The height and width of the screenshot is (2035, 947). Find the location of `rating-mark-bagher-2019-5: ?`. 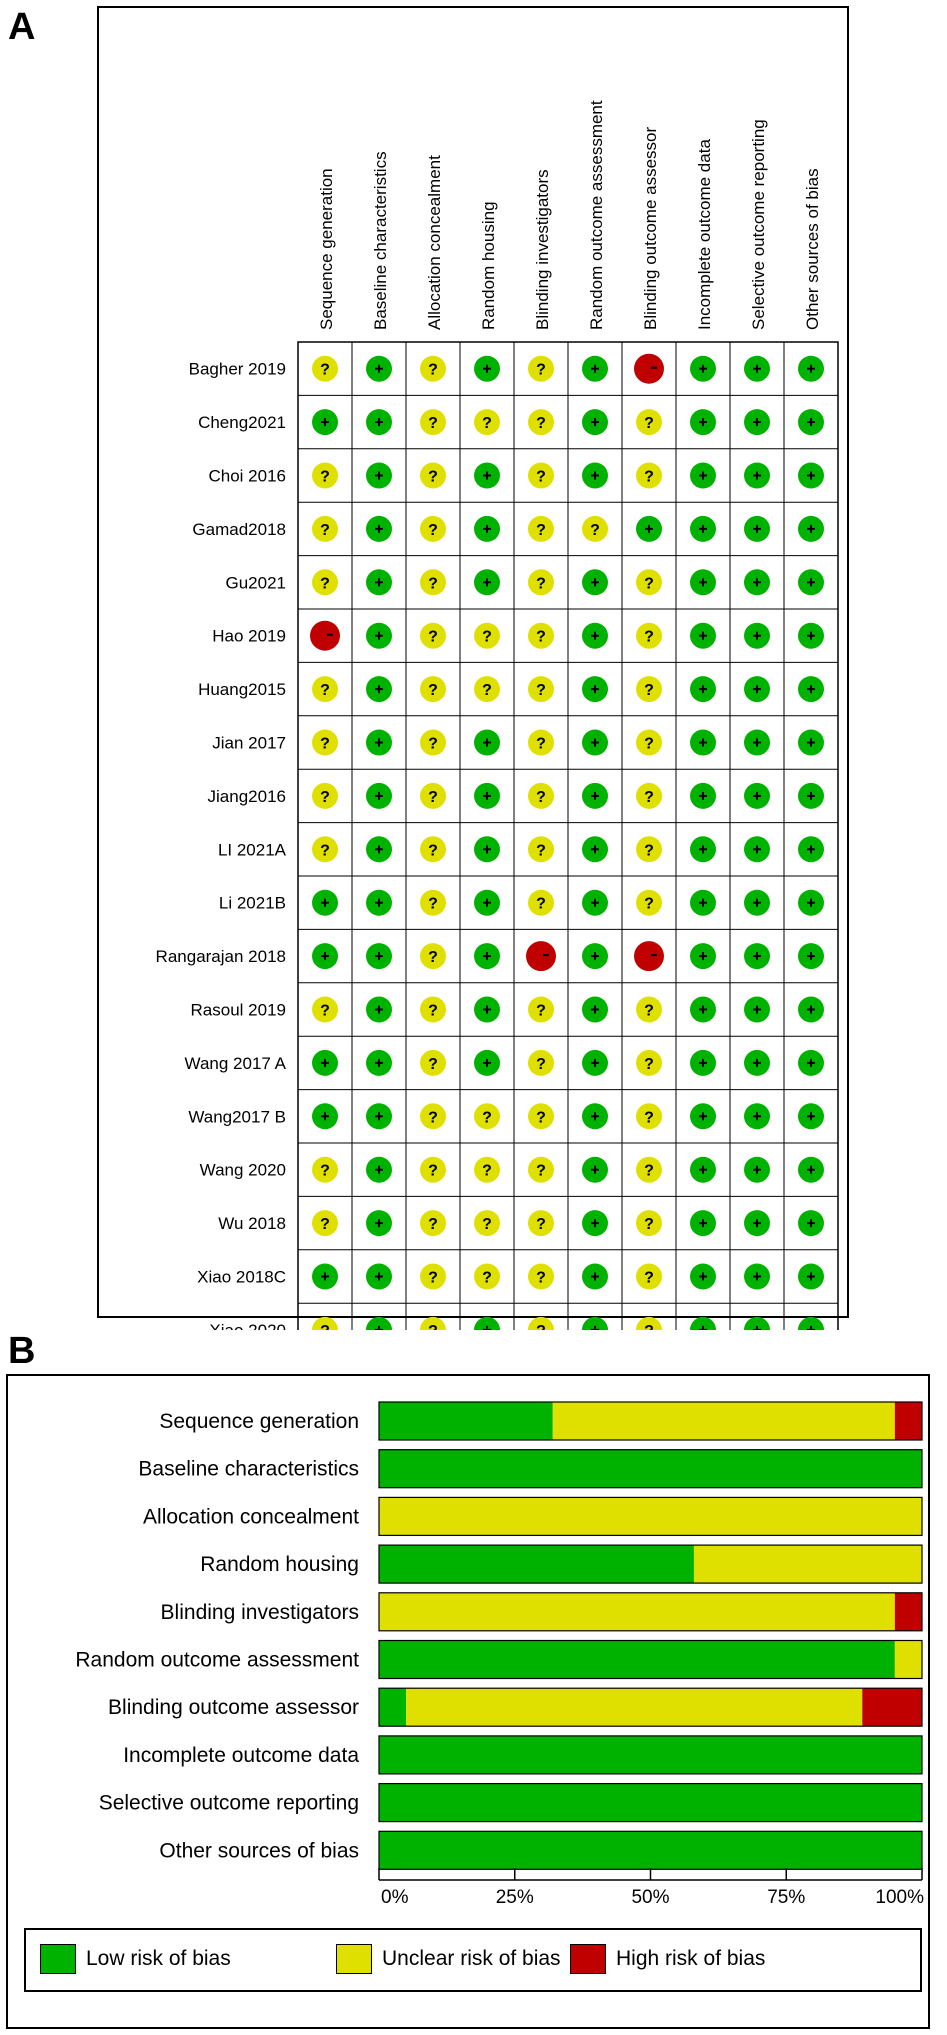

rating-mark-bagher-2019-5: ? is located at coordinates (541, 368).